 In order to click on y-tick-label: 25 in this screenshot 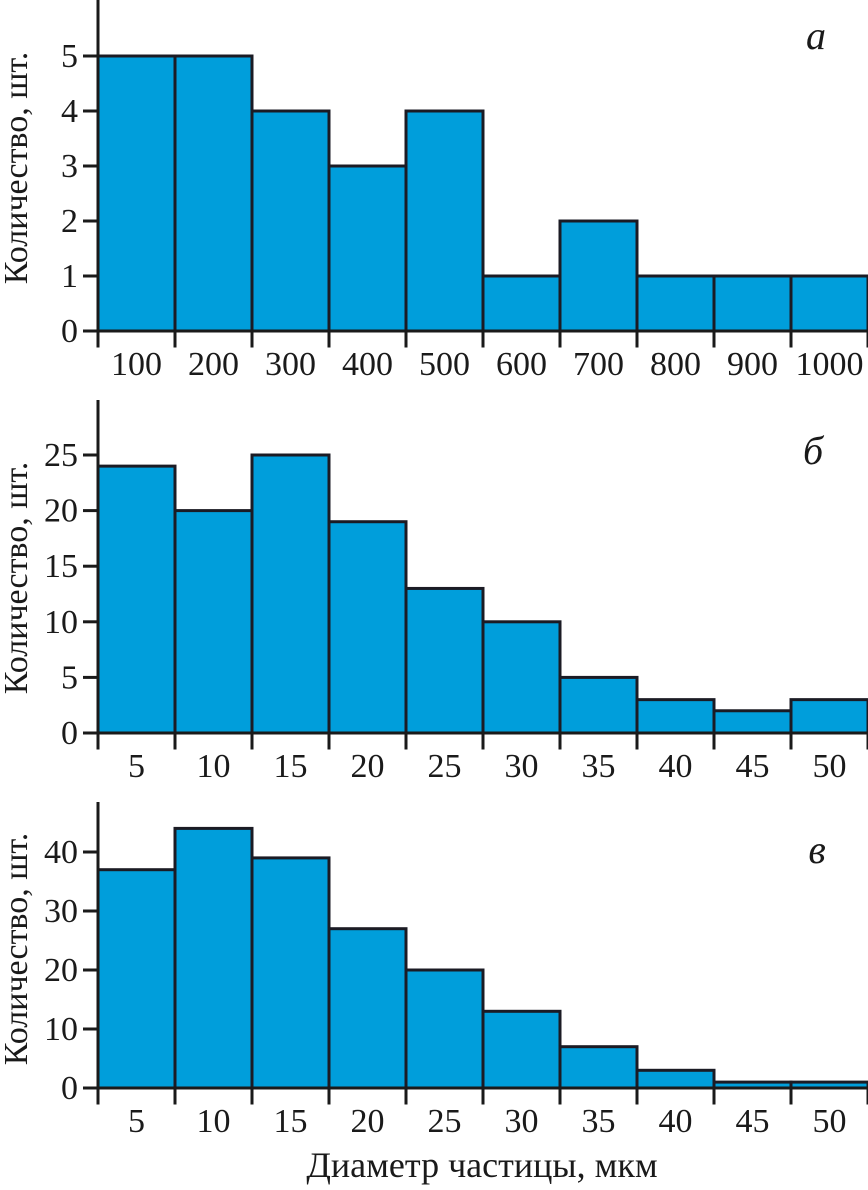, I will do `click(61, 455)`.